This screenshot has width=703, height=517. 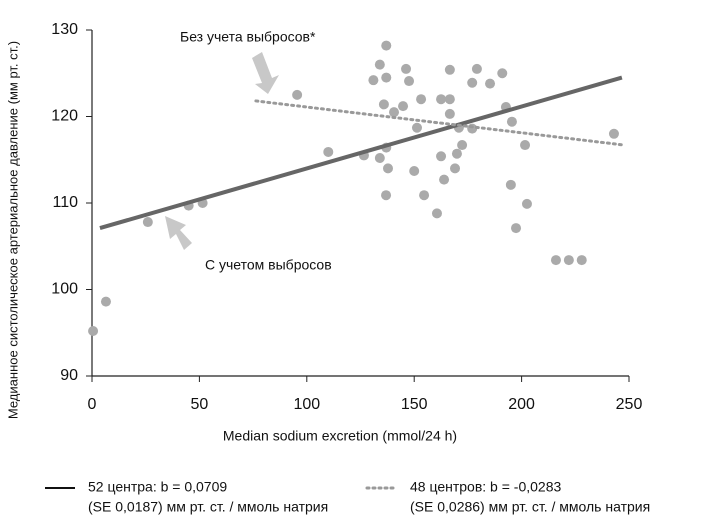 What do you see at coordinates (629, 404) in the screenshot?
I see `x-tick-label: 250` at bounding box center [629, 404].